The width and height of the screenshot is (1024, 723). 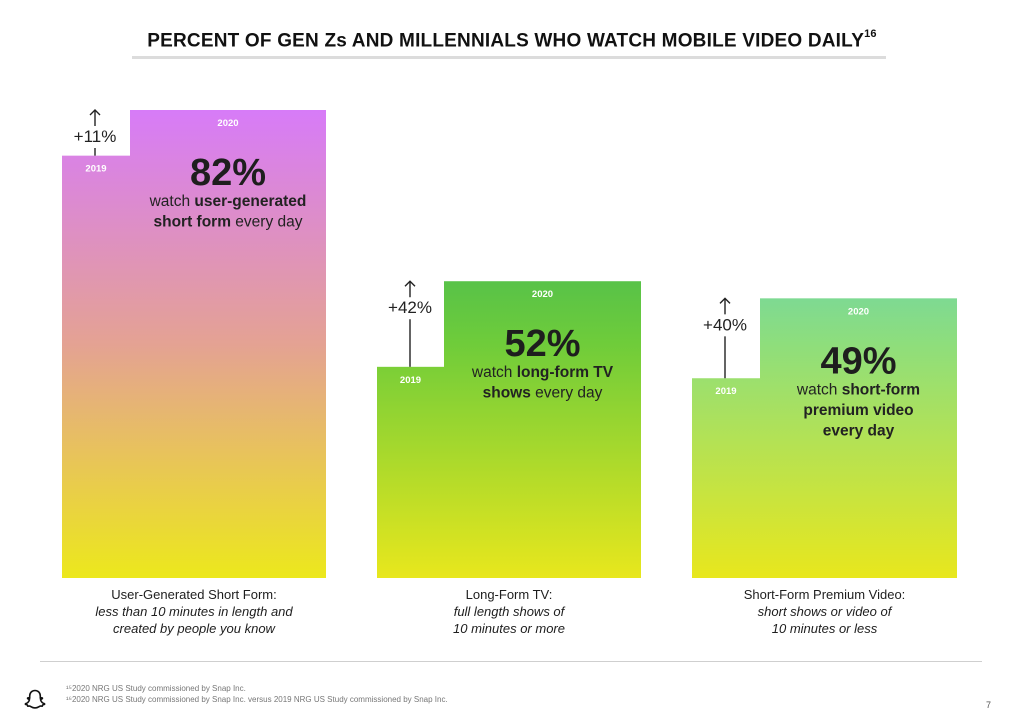 What do you see at coordinates (858, 410) in the screenshot?
I see `description-line: premium video` at bounding box center [858, 410].